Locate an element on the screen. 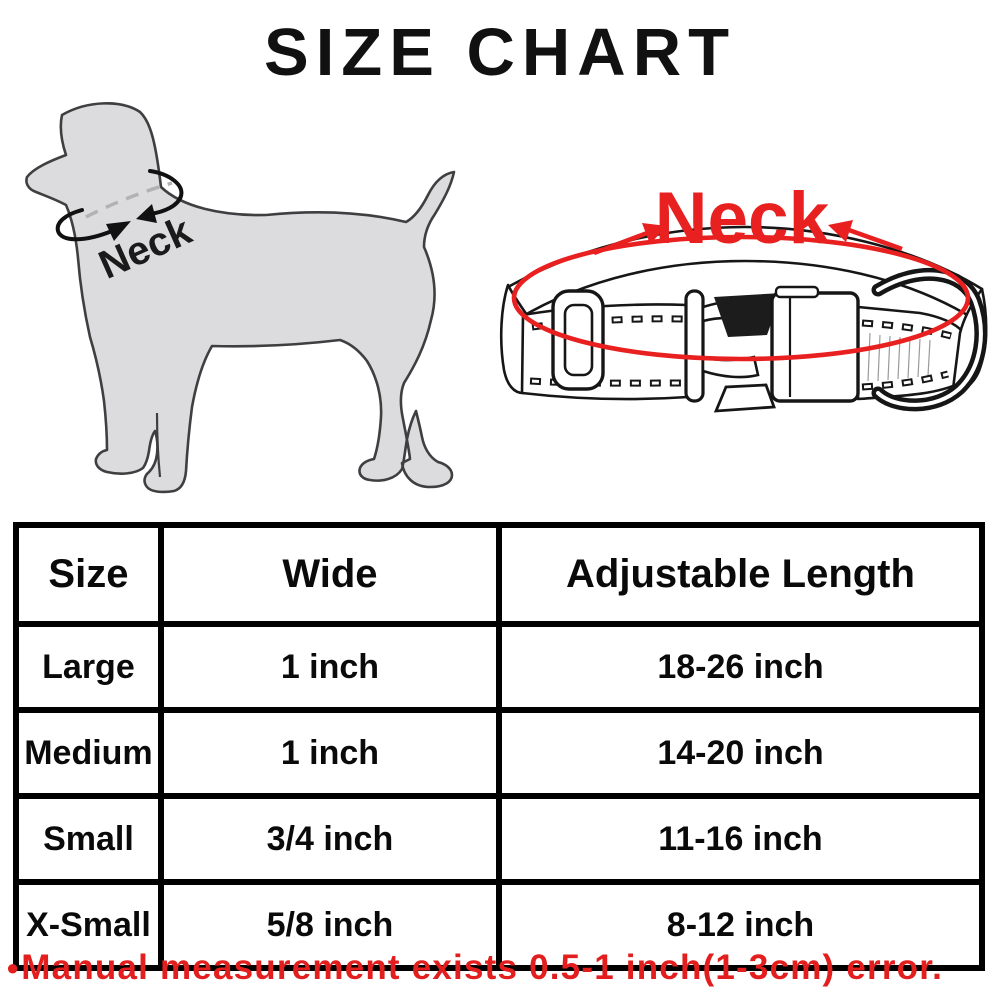 Image resolution: width=1000 pixels, height=1000 pixels. cell-wide: 3/4 inch is located at coordinates (329, 839).